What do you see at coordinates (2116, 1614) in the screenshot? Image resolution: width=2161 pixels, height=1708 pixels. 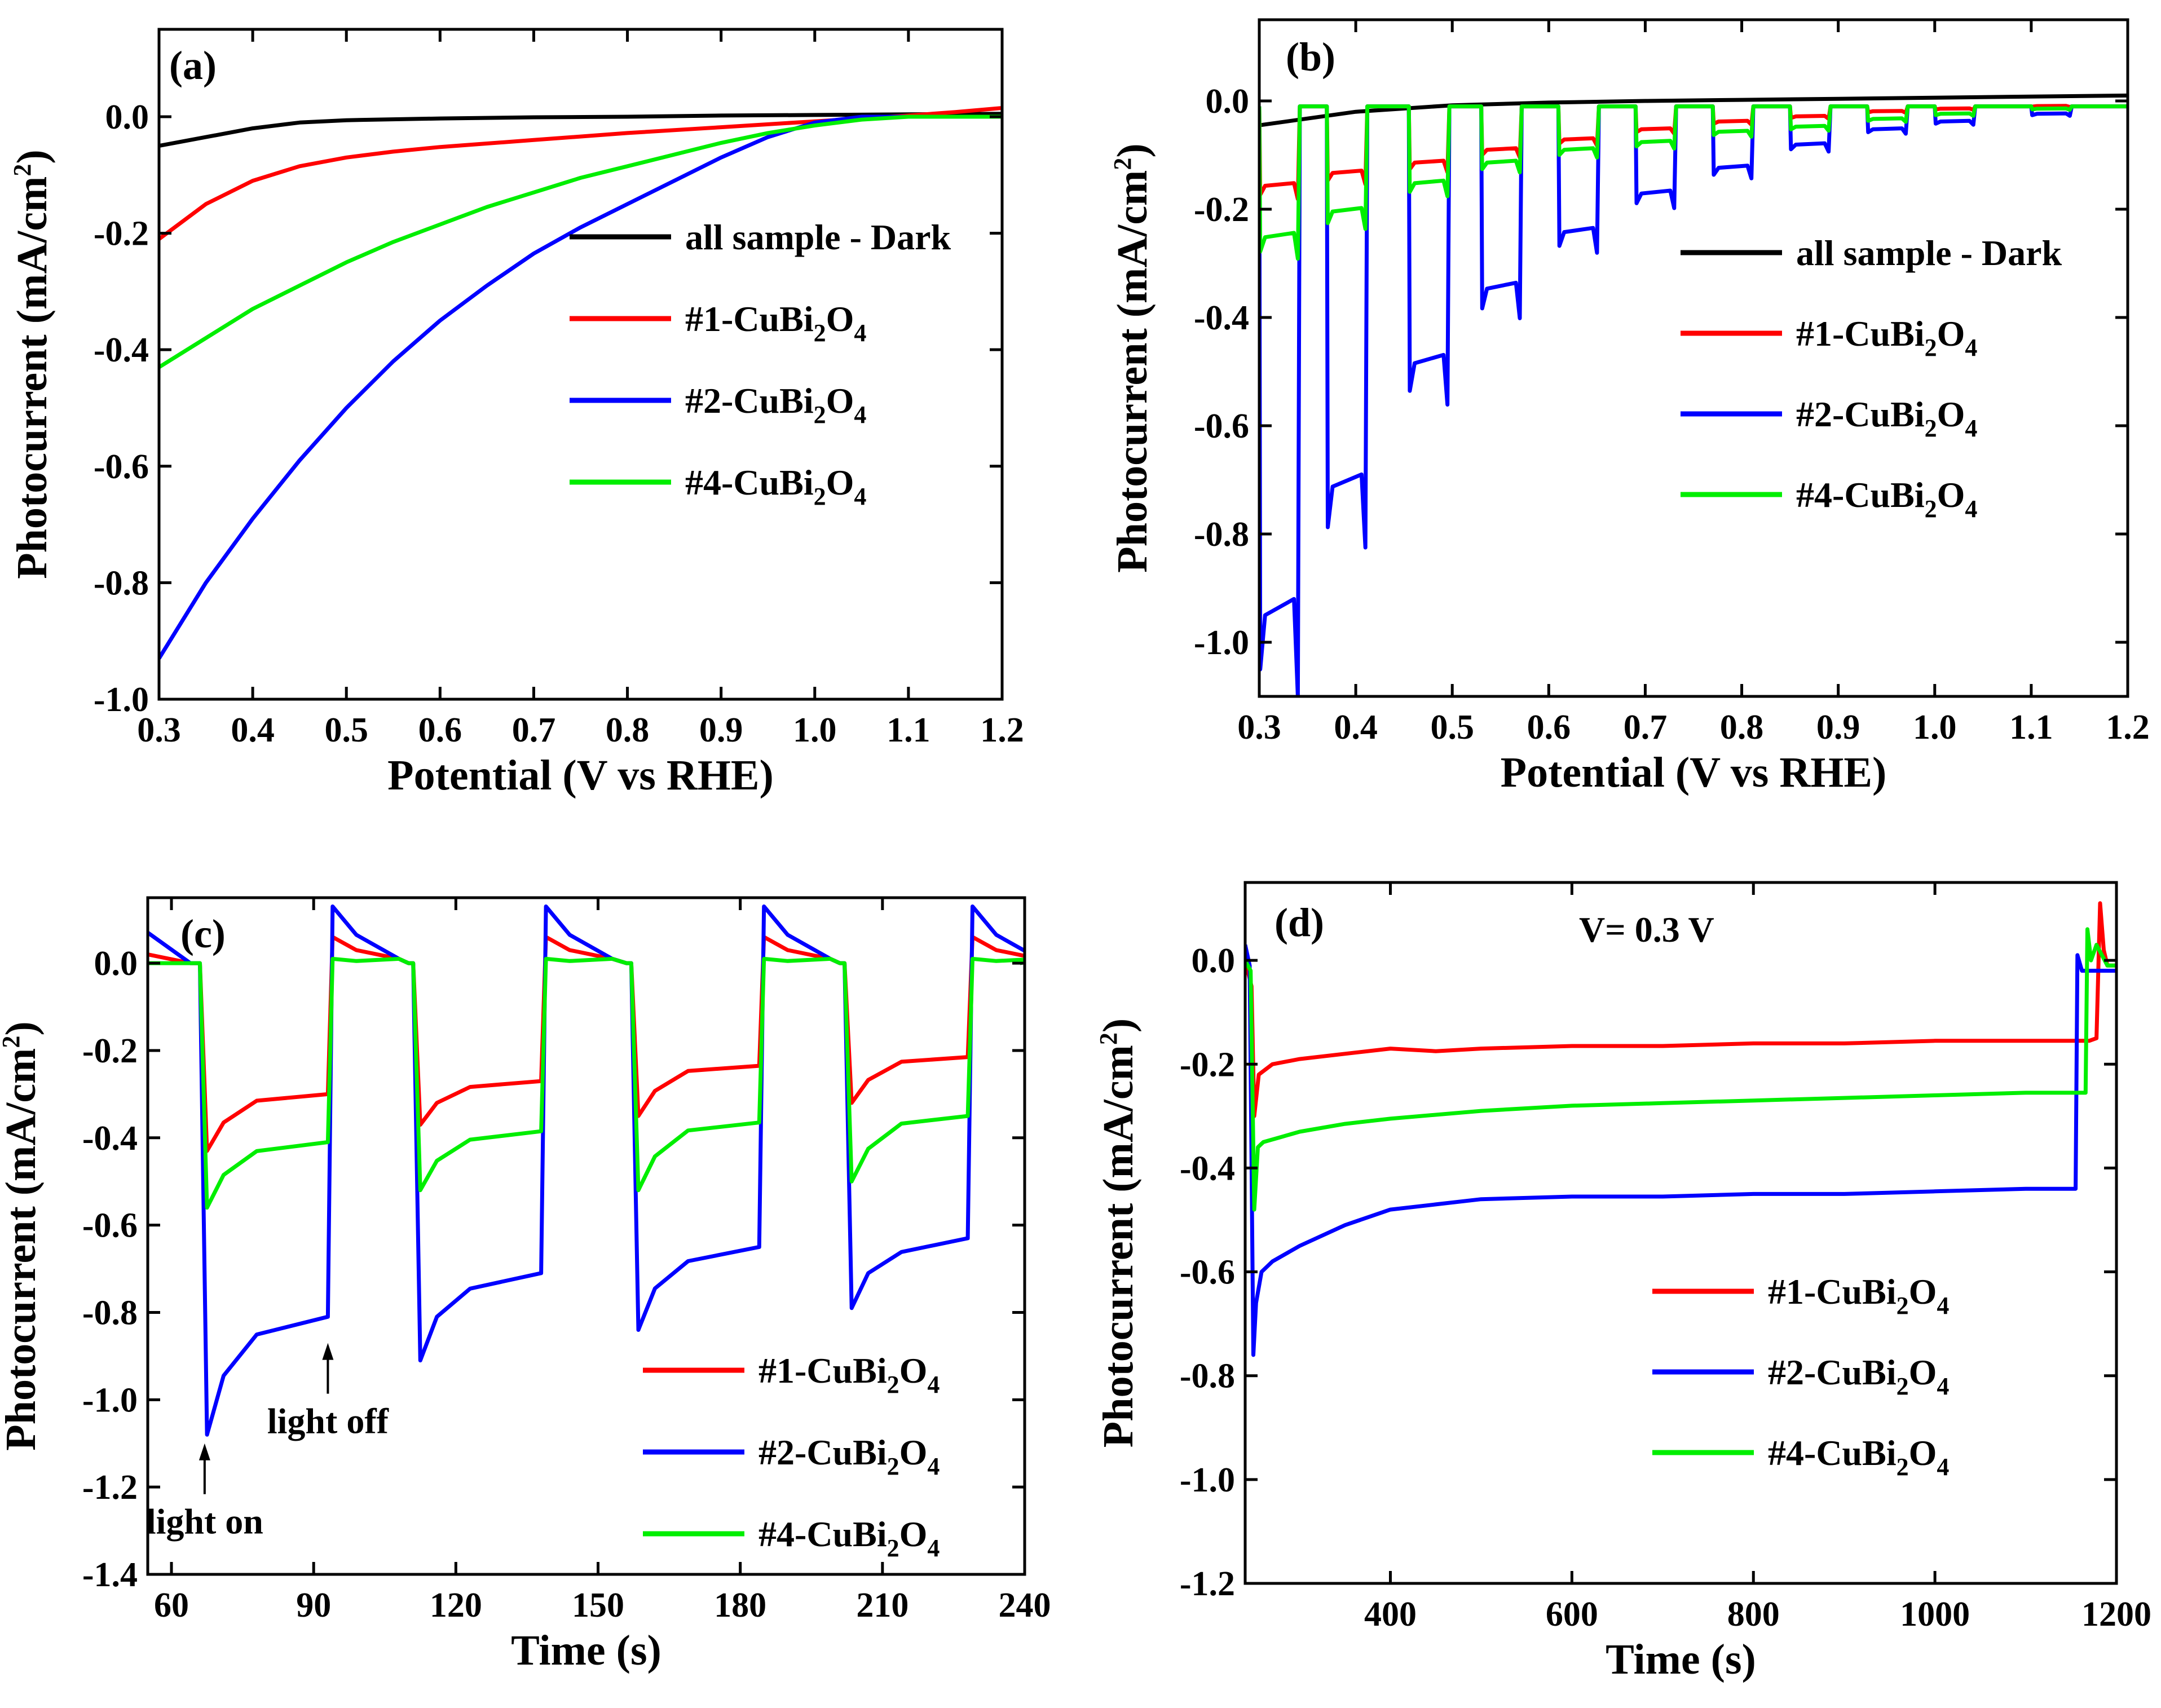 I see `x-tick-label: 1200` at bounding box center [2116, 1614].